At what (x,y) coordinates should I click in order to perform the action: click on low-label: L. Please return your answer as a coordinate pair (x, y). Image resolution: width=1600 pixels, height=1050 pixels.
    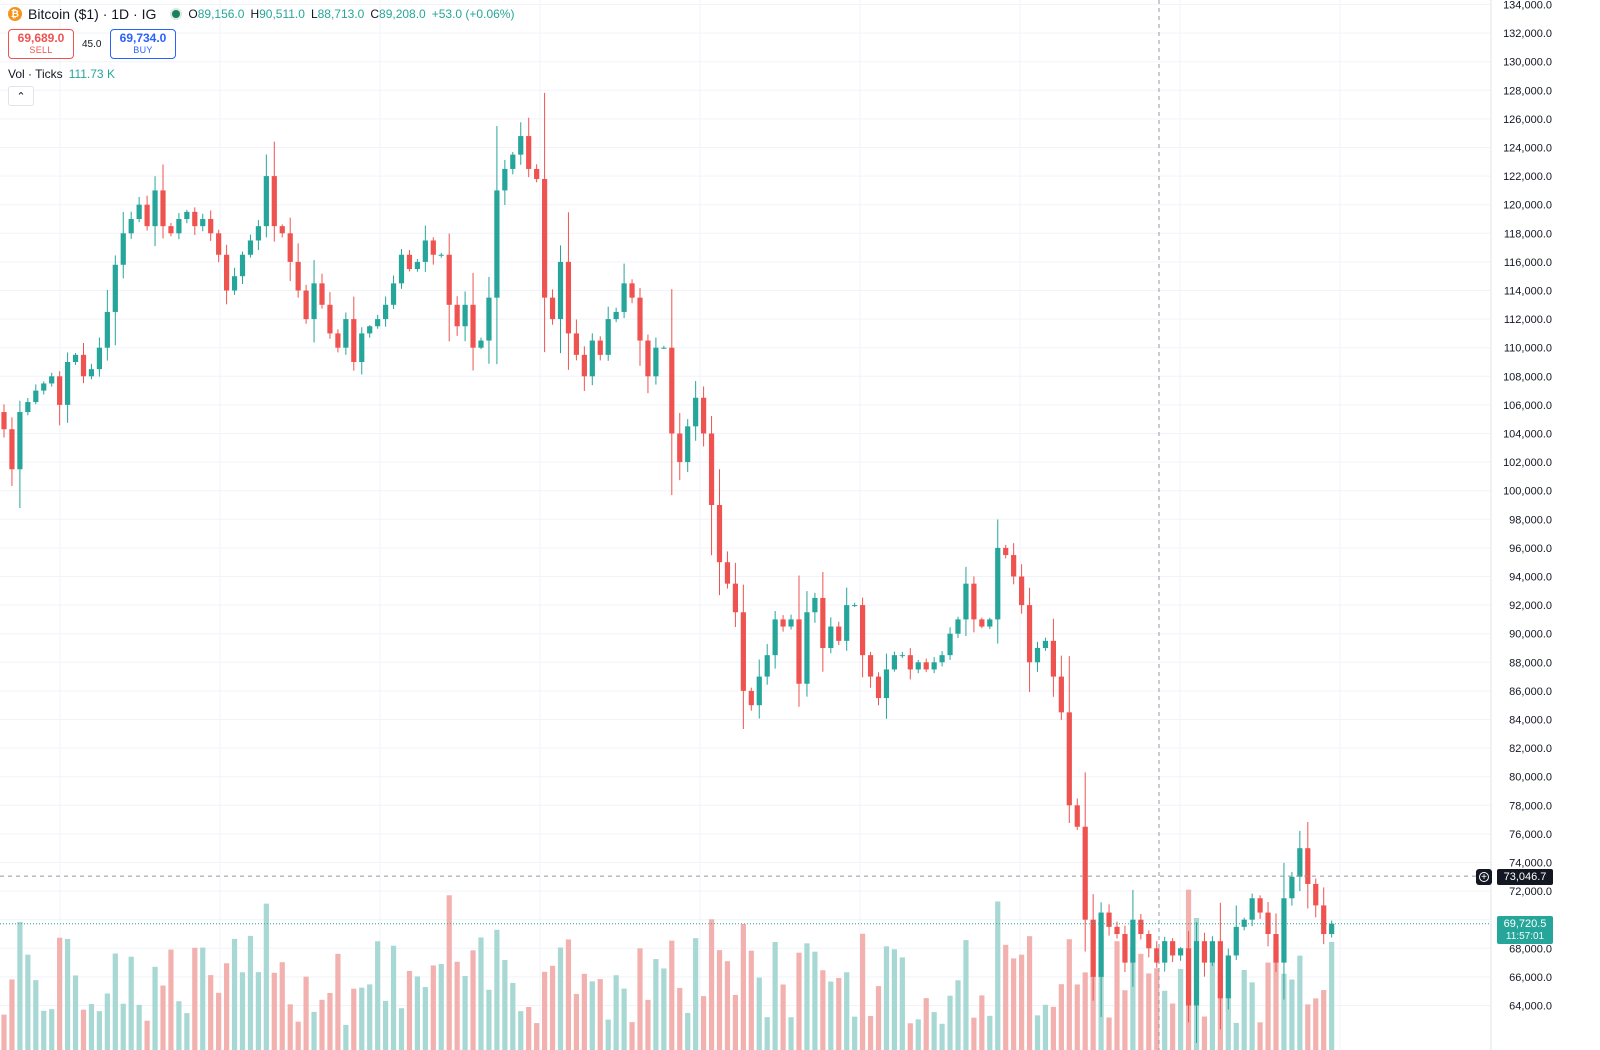
    Looking at the image, I should click on (314, 14).